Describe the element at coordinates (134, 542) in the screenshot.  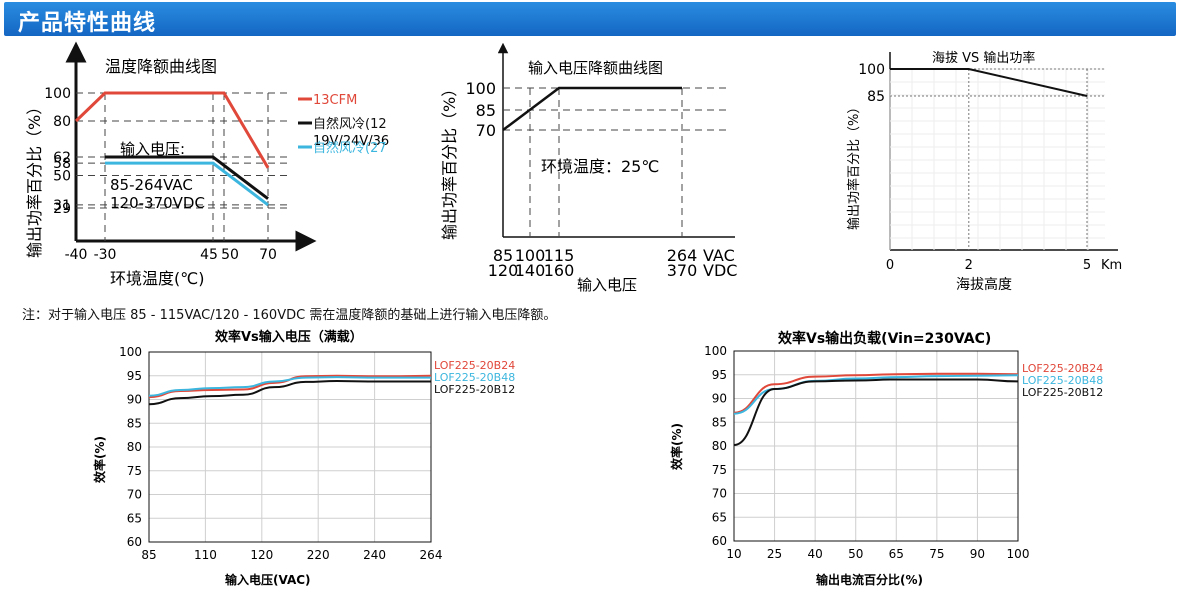
I see `eff-vin-ytick: 60` at that location.